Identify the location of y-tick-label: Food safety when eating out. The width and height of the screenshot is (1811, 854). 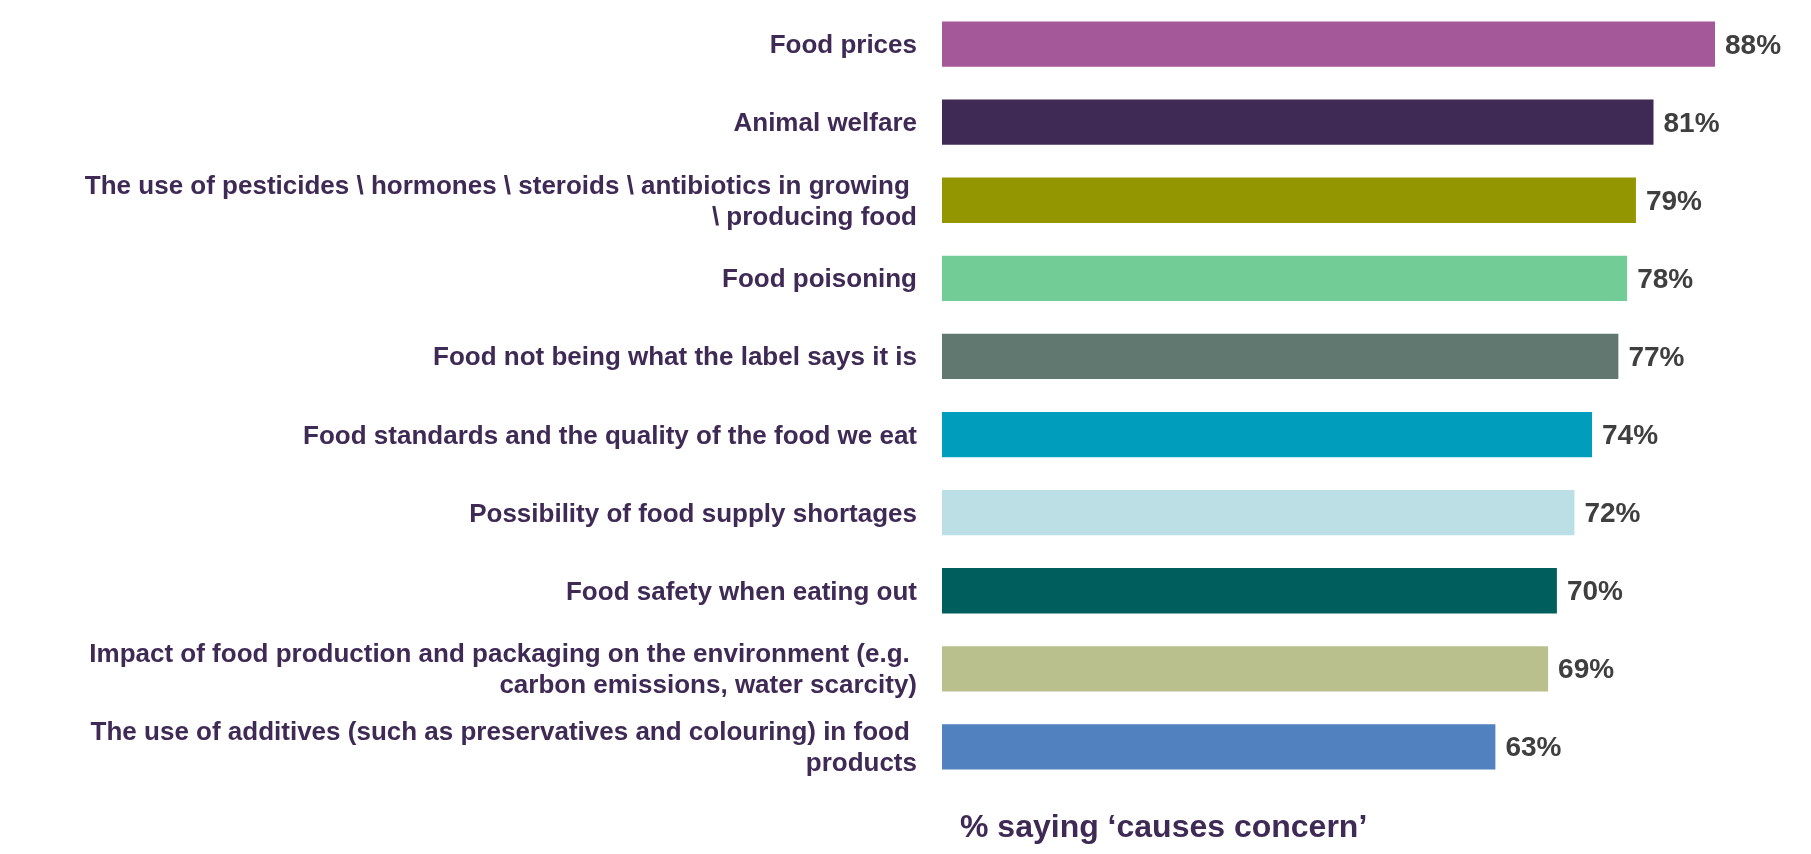
(741, 590).